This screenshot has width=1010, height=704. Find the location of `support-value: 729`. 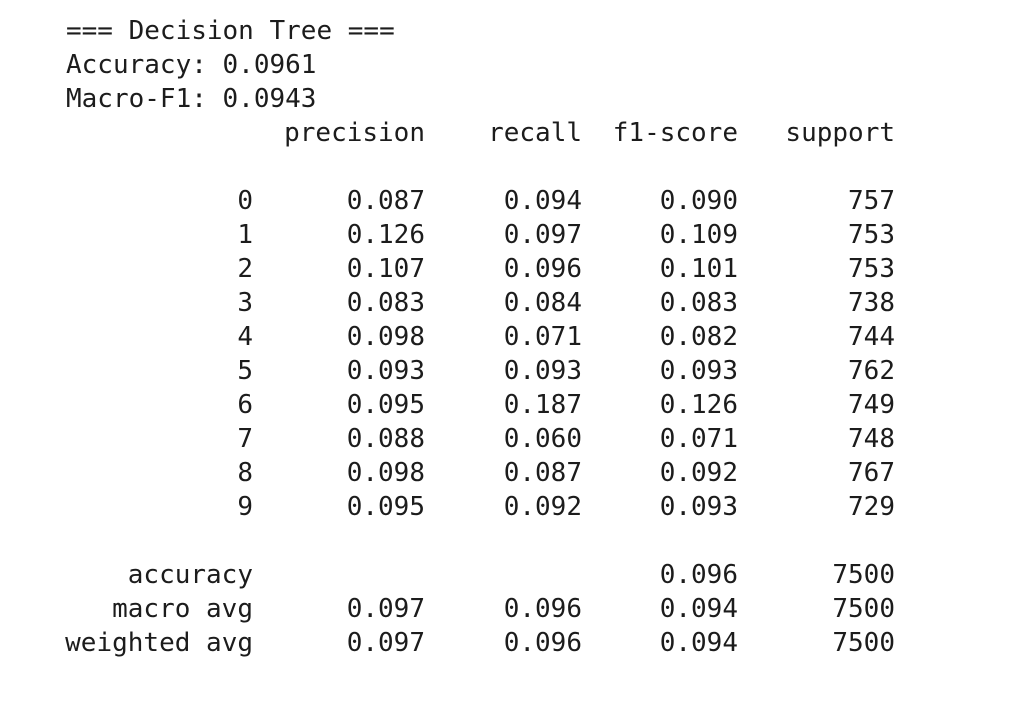

support-value: 729 is located at coordinates (871, 507).